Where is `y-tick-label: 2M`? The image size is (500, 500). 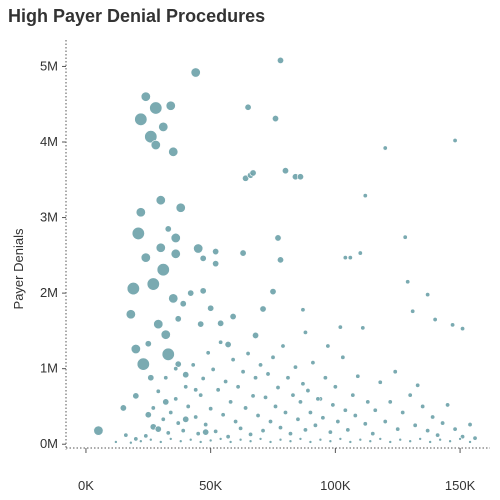
y-tick-label: 2M is located at coordinates (49, 292).